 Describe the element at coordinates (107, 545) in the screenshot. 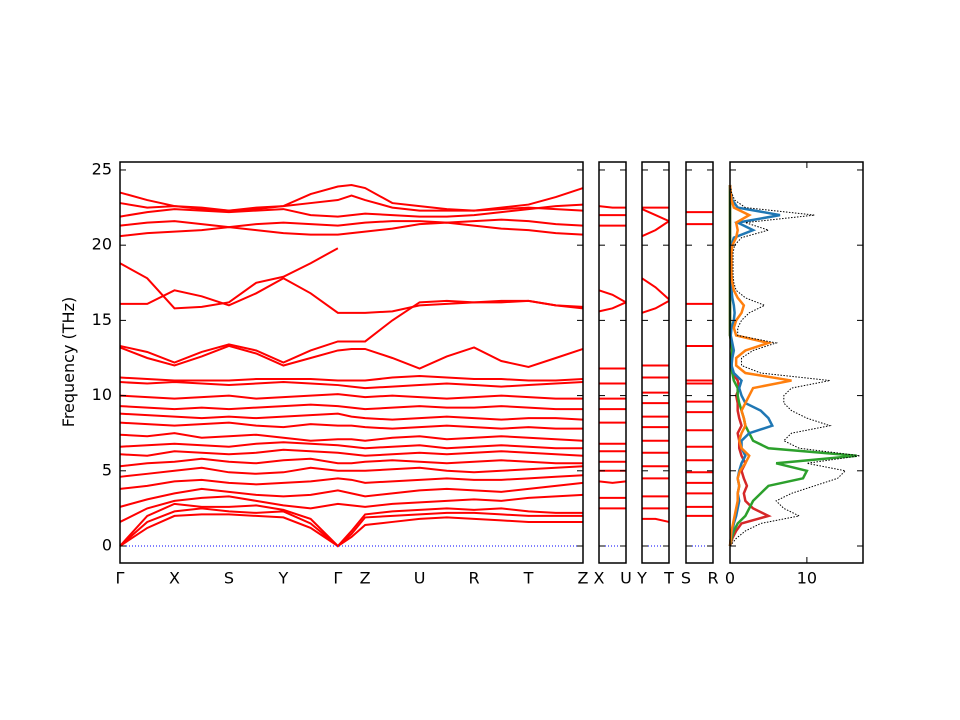

I see `y-tick-label: 0` at that location.